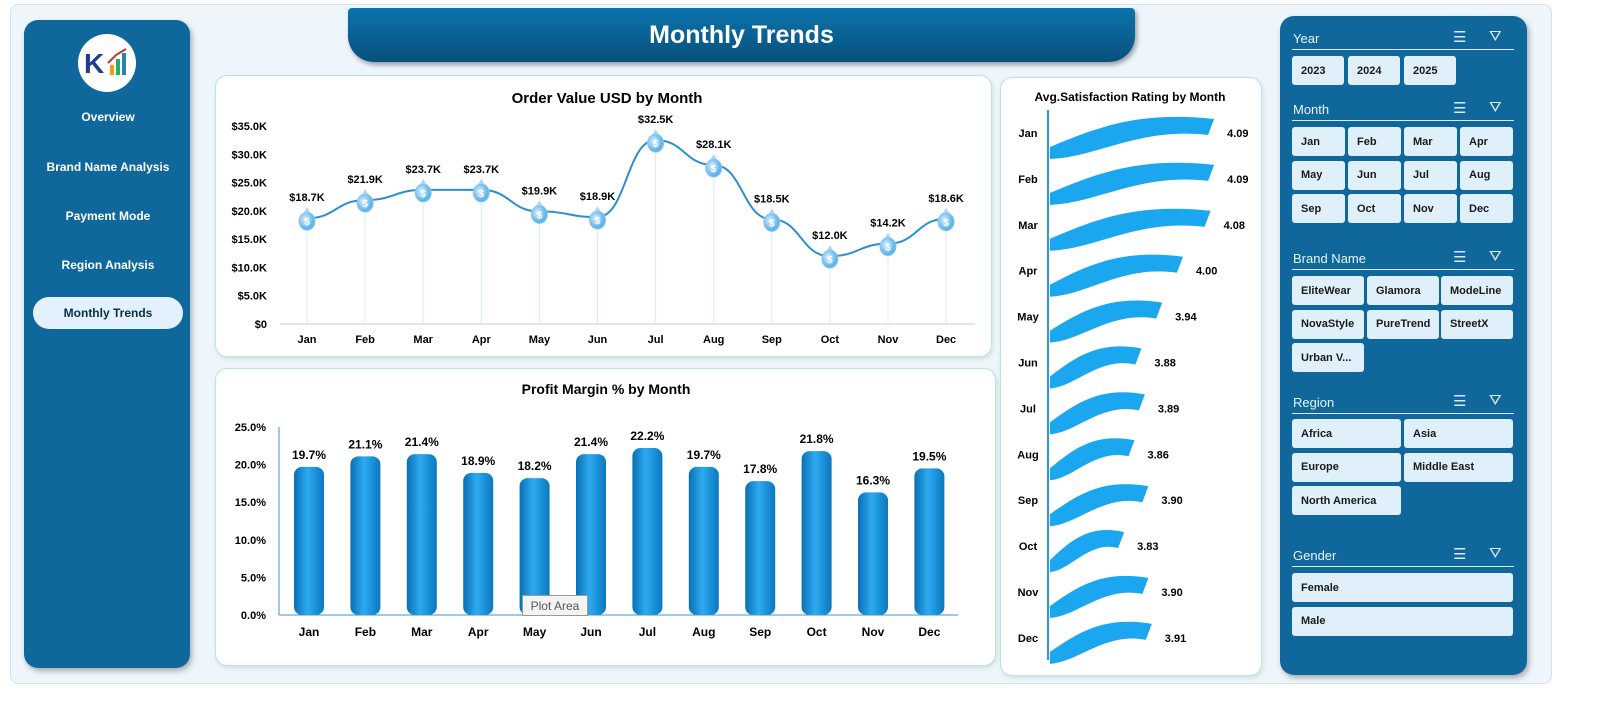 The image size is (1600, 704). What do you see at coordinates (250, 240) in the screenshot?
I see `y-tick-label: $15.0K` at bounding box center [250, 240].